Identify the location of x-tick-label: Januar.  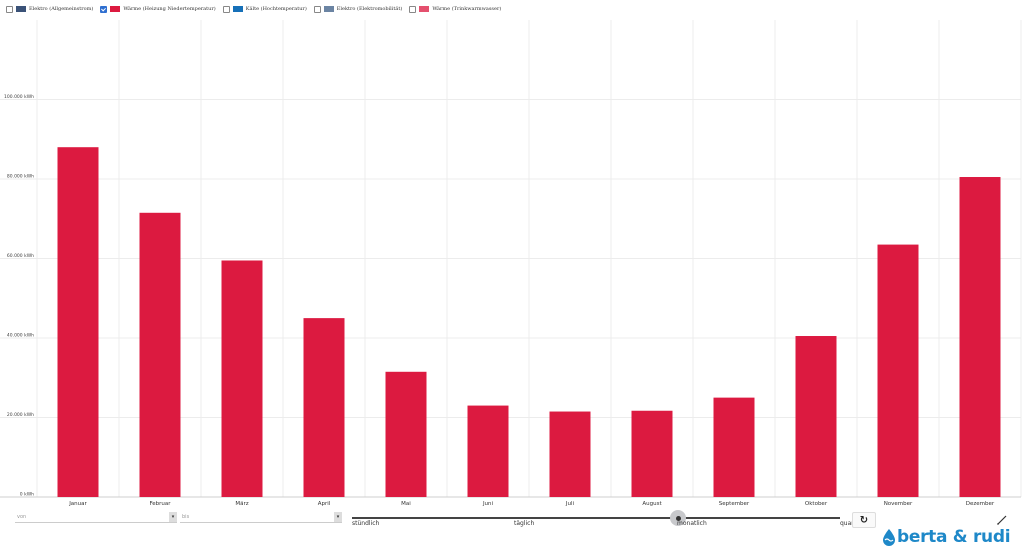
(77, 504).